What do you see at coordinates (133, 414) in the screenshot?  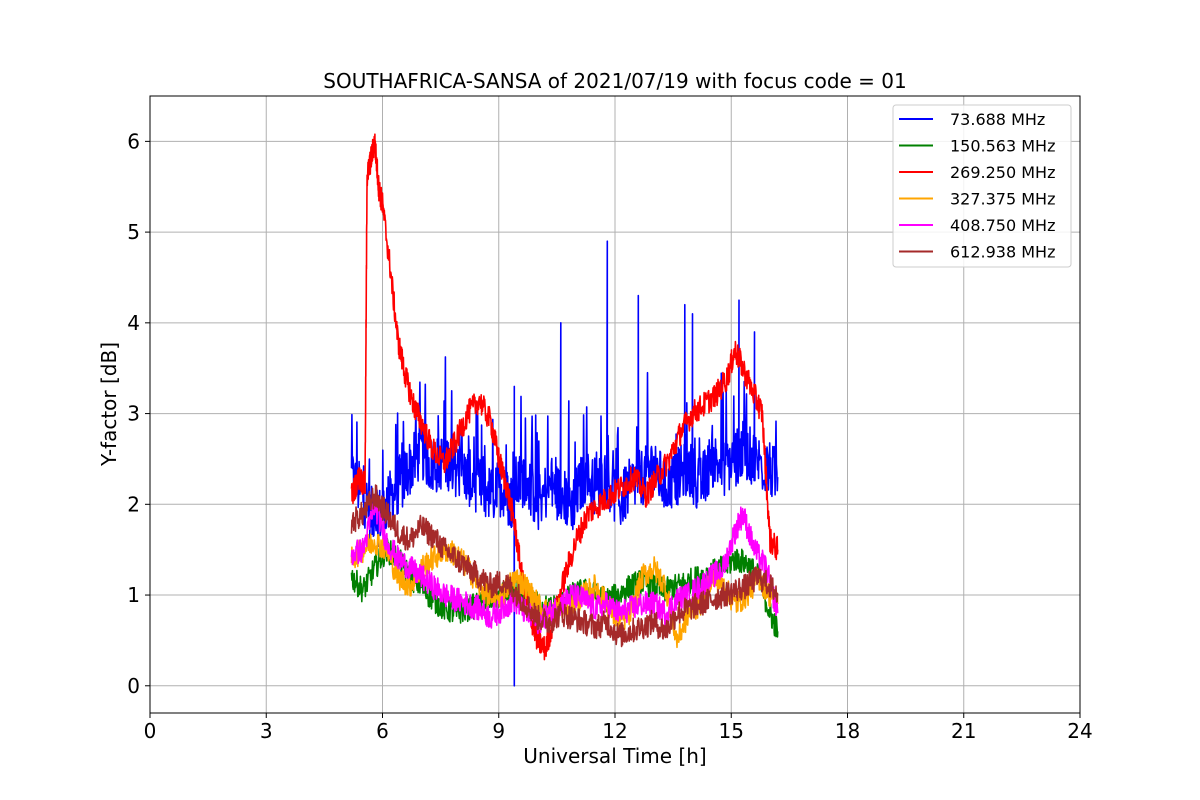 I see `y-tick-label: 3` at bounding box center [133, 414].